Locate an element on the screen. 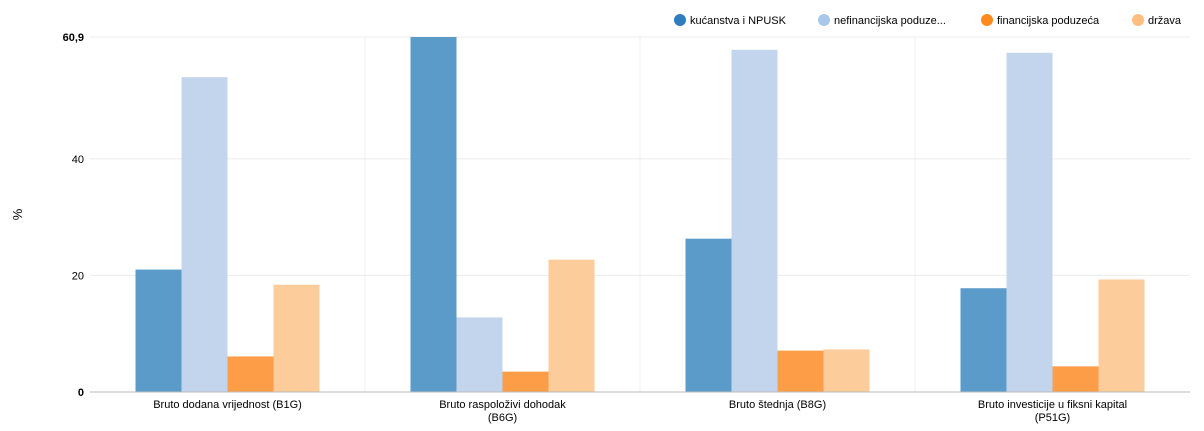  x-tick-label: Bruto dodana vrijednost (B1G) is located at coordinates (227, 405).